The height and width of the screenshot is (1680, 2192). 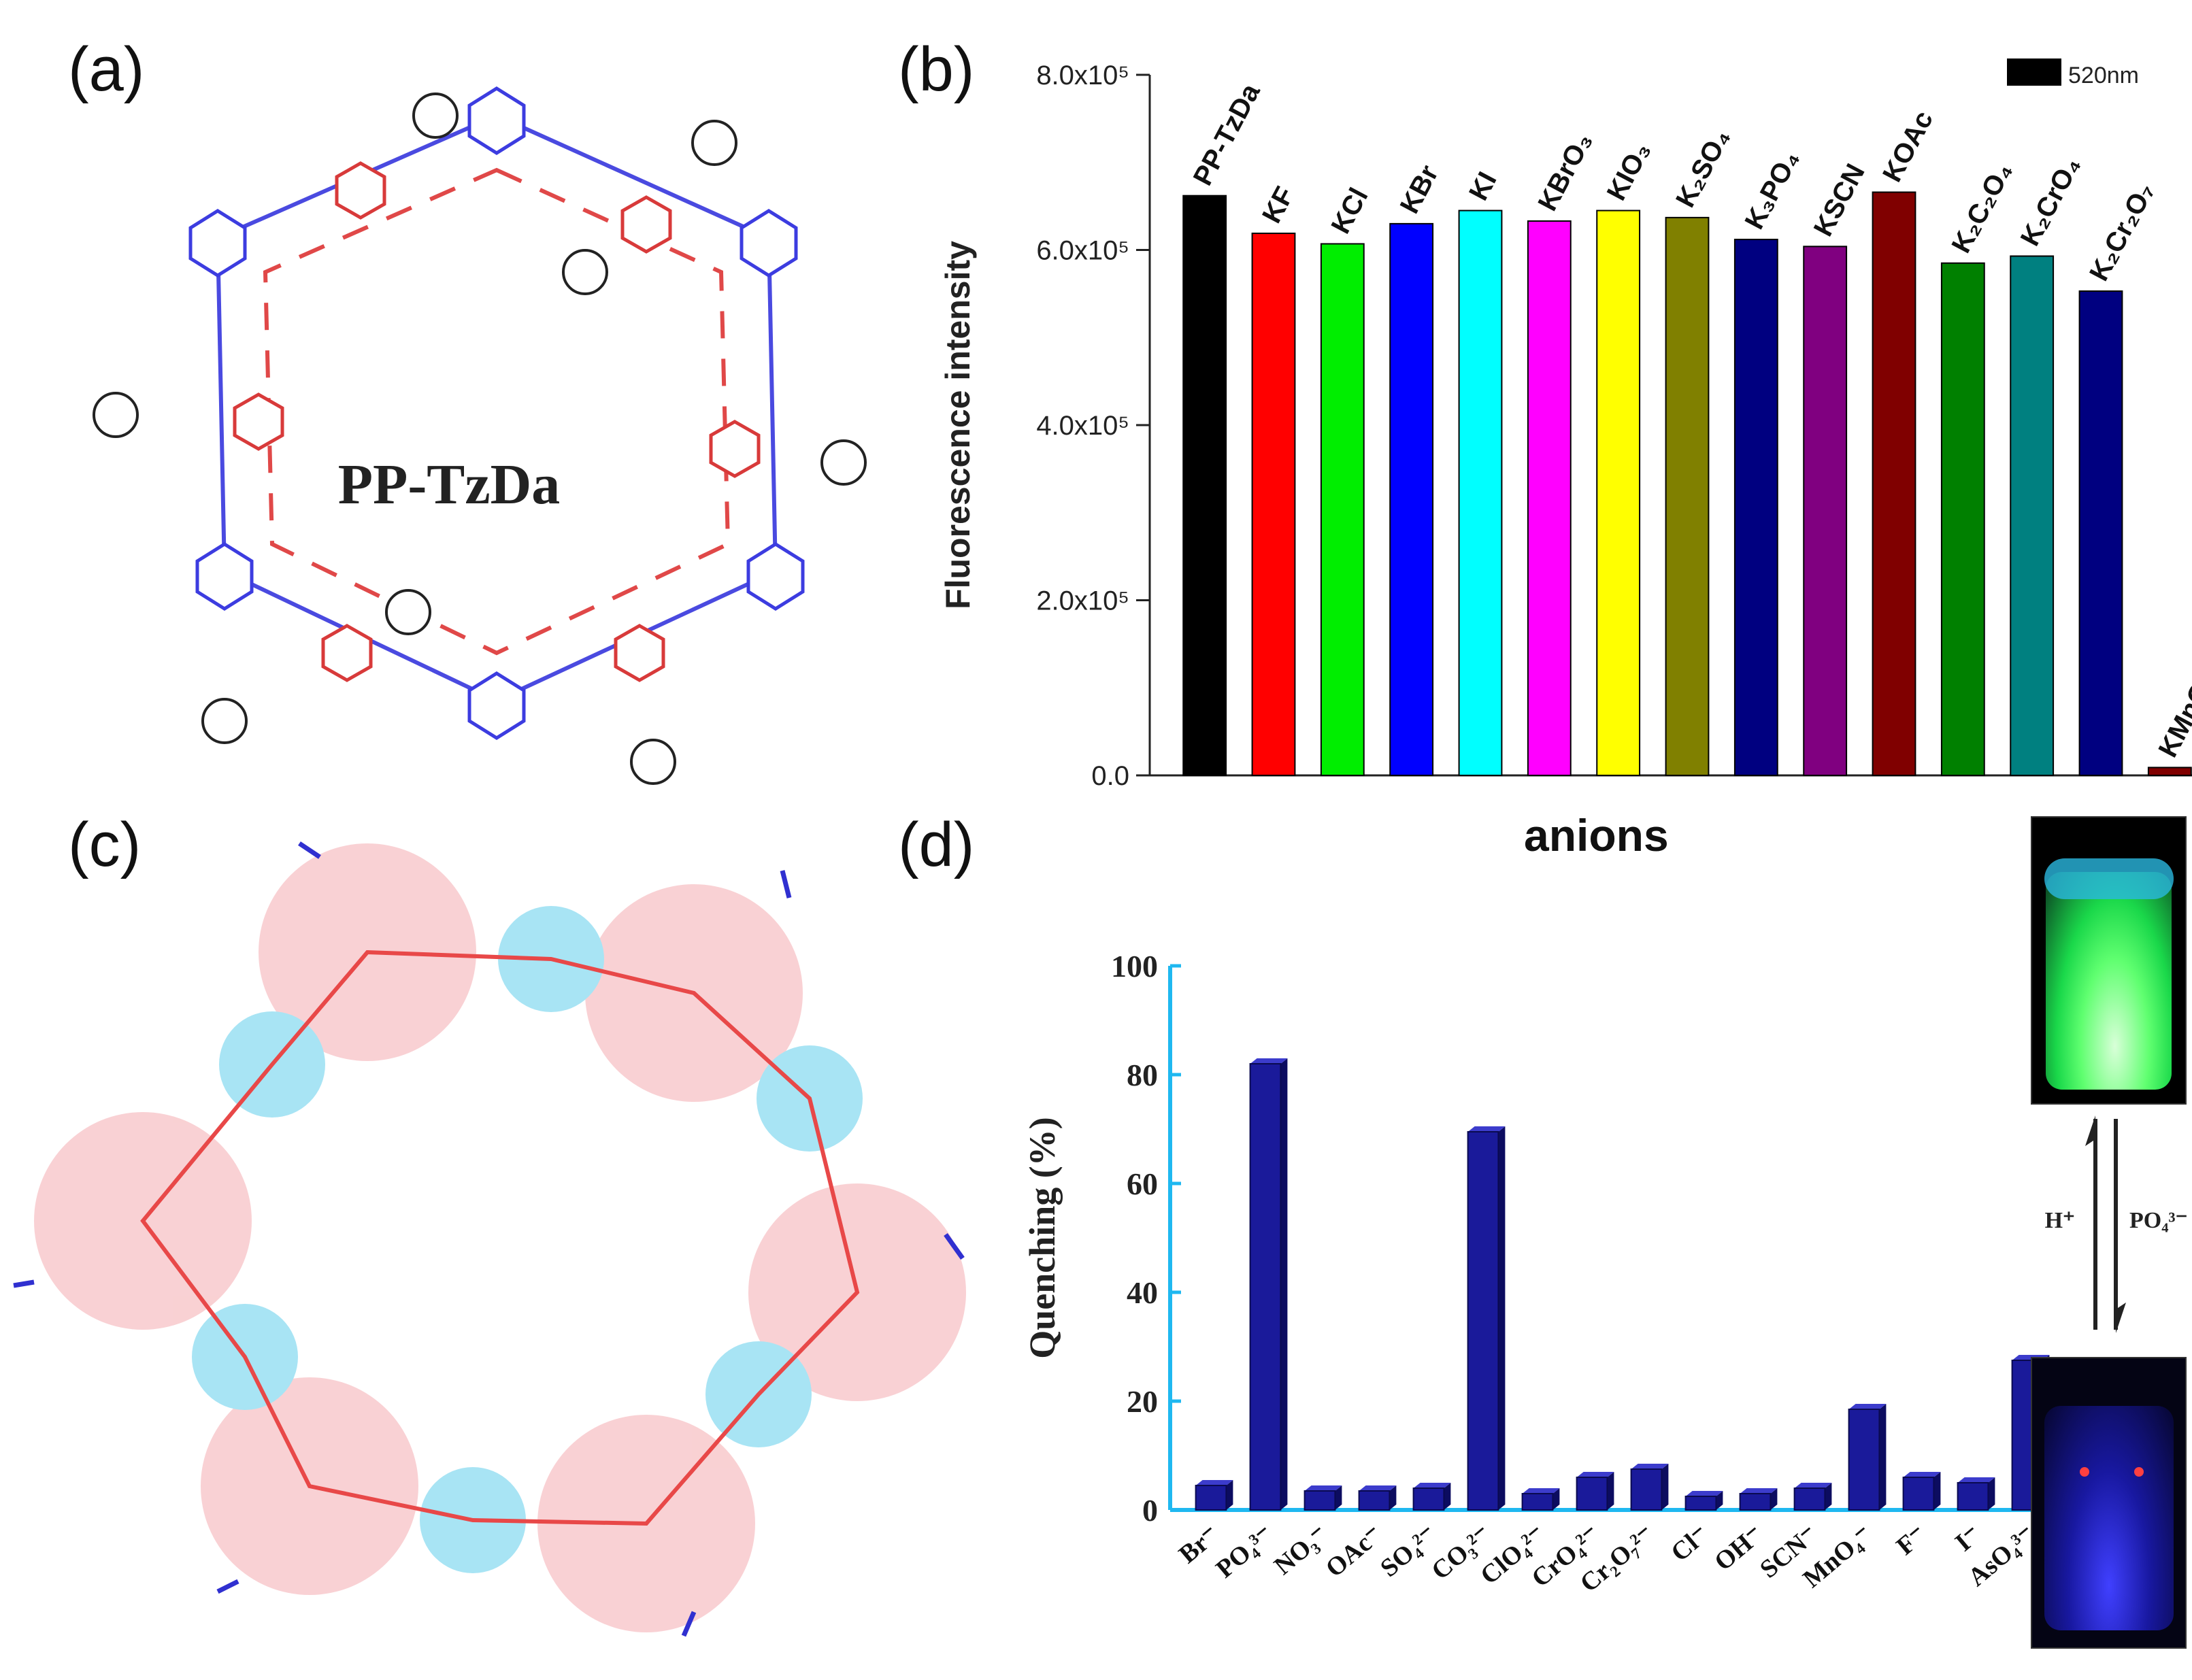 What do you see at coordinates (106, 69) in the screenshot?
I see `panel-label-a: (a)` at bounding box center [106, 69].